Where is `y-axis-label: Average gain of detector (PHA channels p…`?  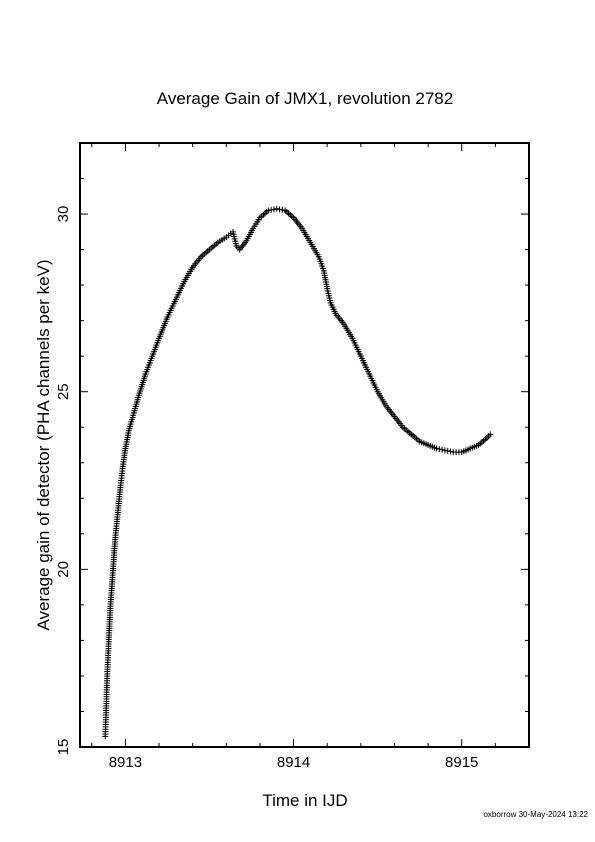
y-axis-label: Average gain of detector (PHA channels p… is located at coordinates (43, 444).